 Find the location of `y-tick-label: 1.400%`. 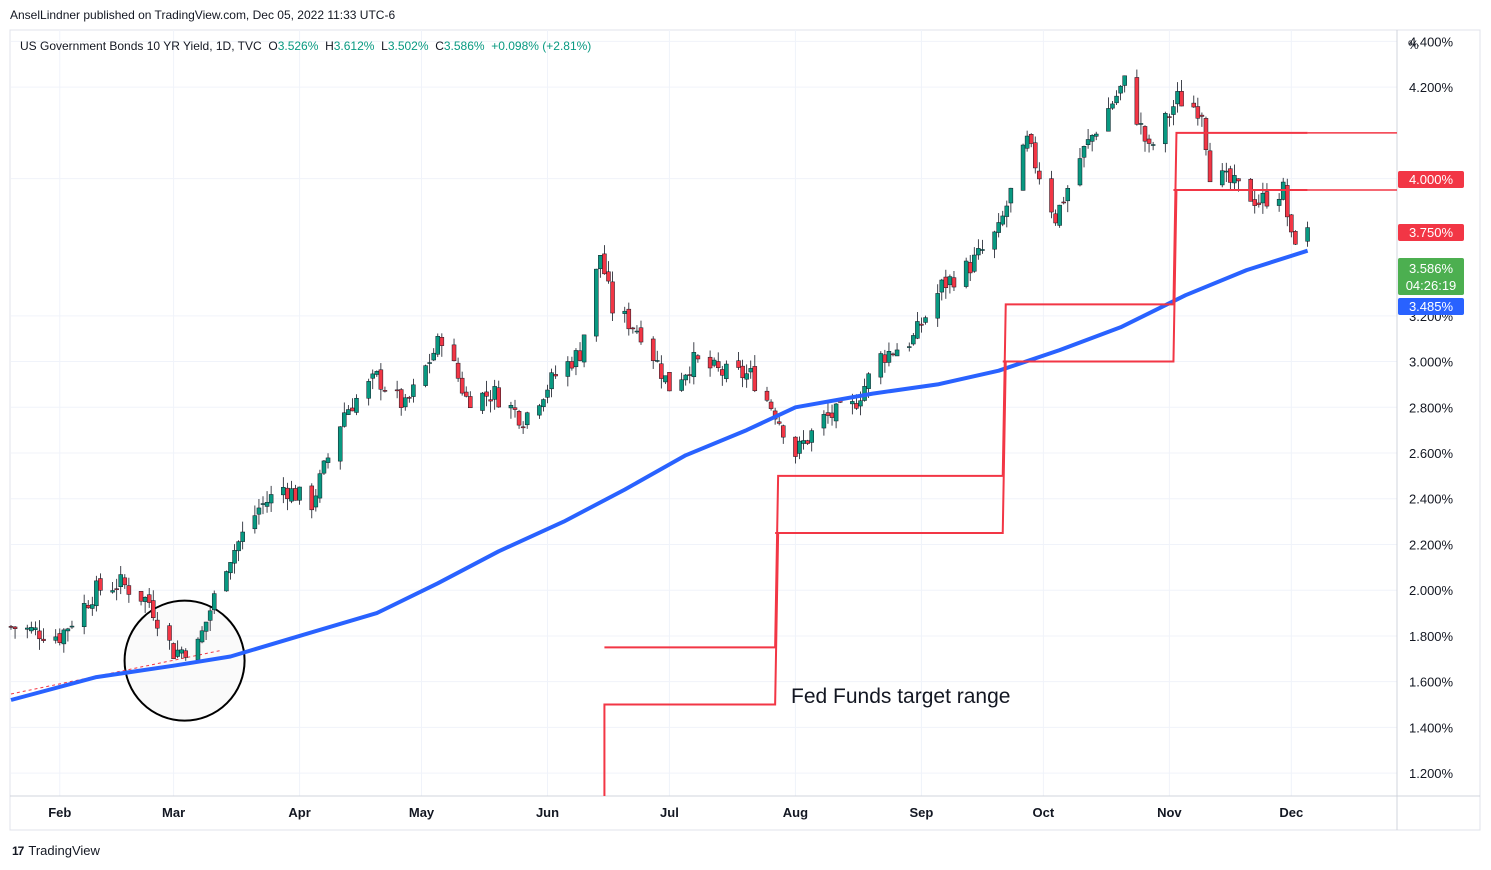

y-tick-label: 1.400% is located at coordinates (1431, 727).